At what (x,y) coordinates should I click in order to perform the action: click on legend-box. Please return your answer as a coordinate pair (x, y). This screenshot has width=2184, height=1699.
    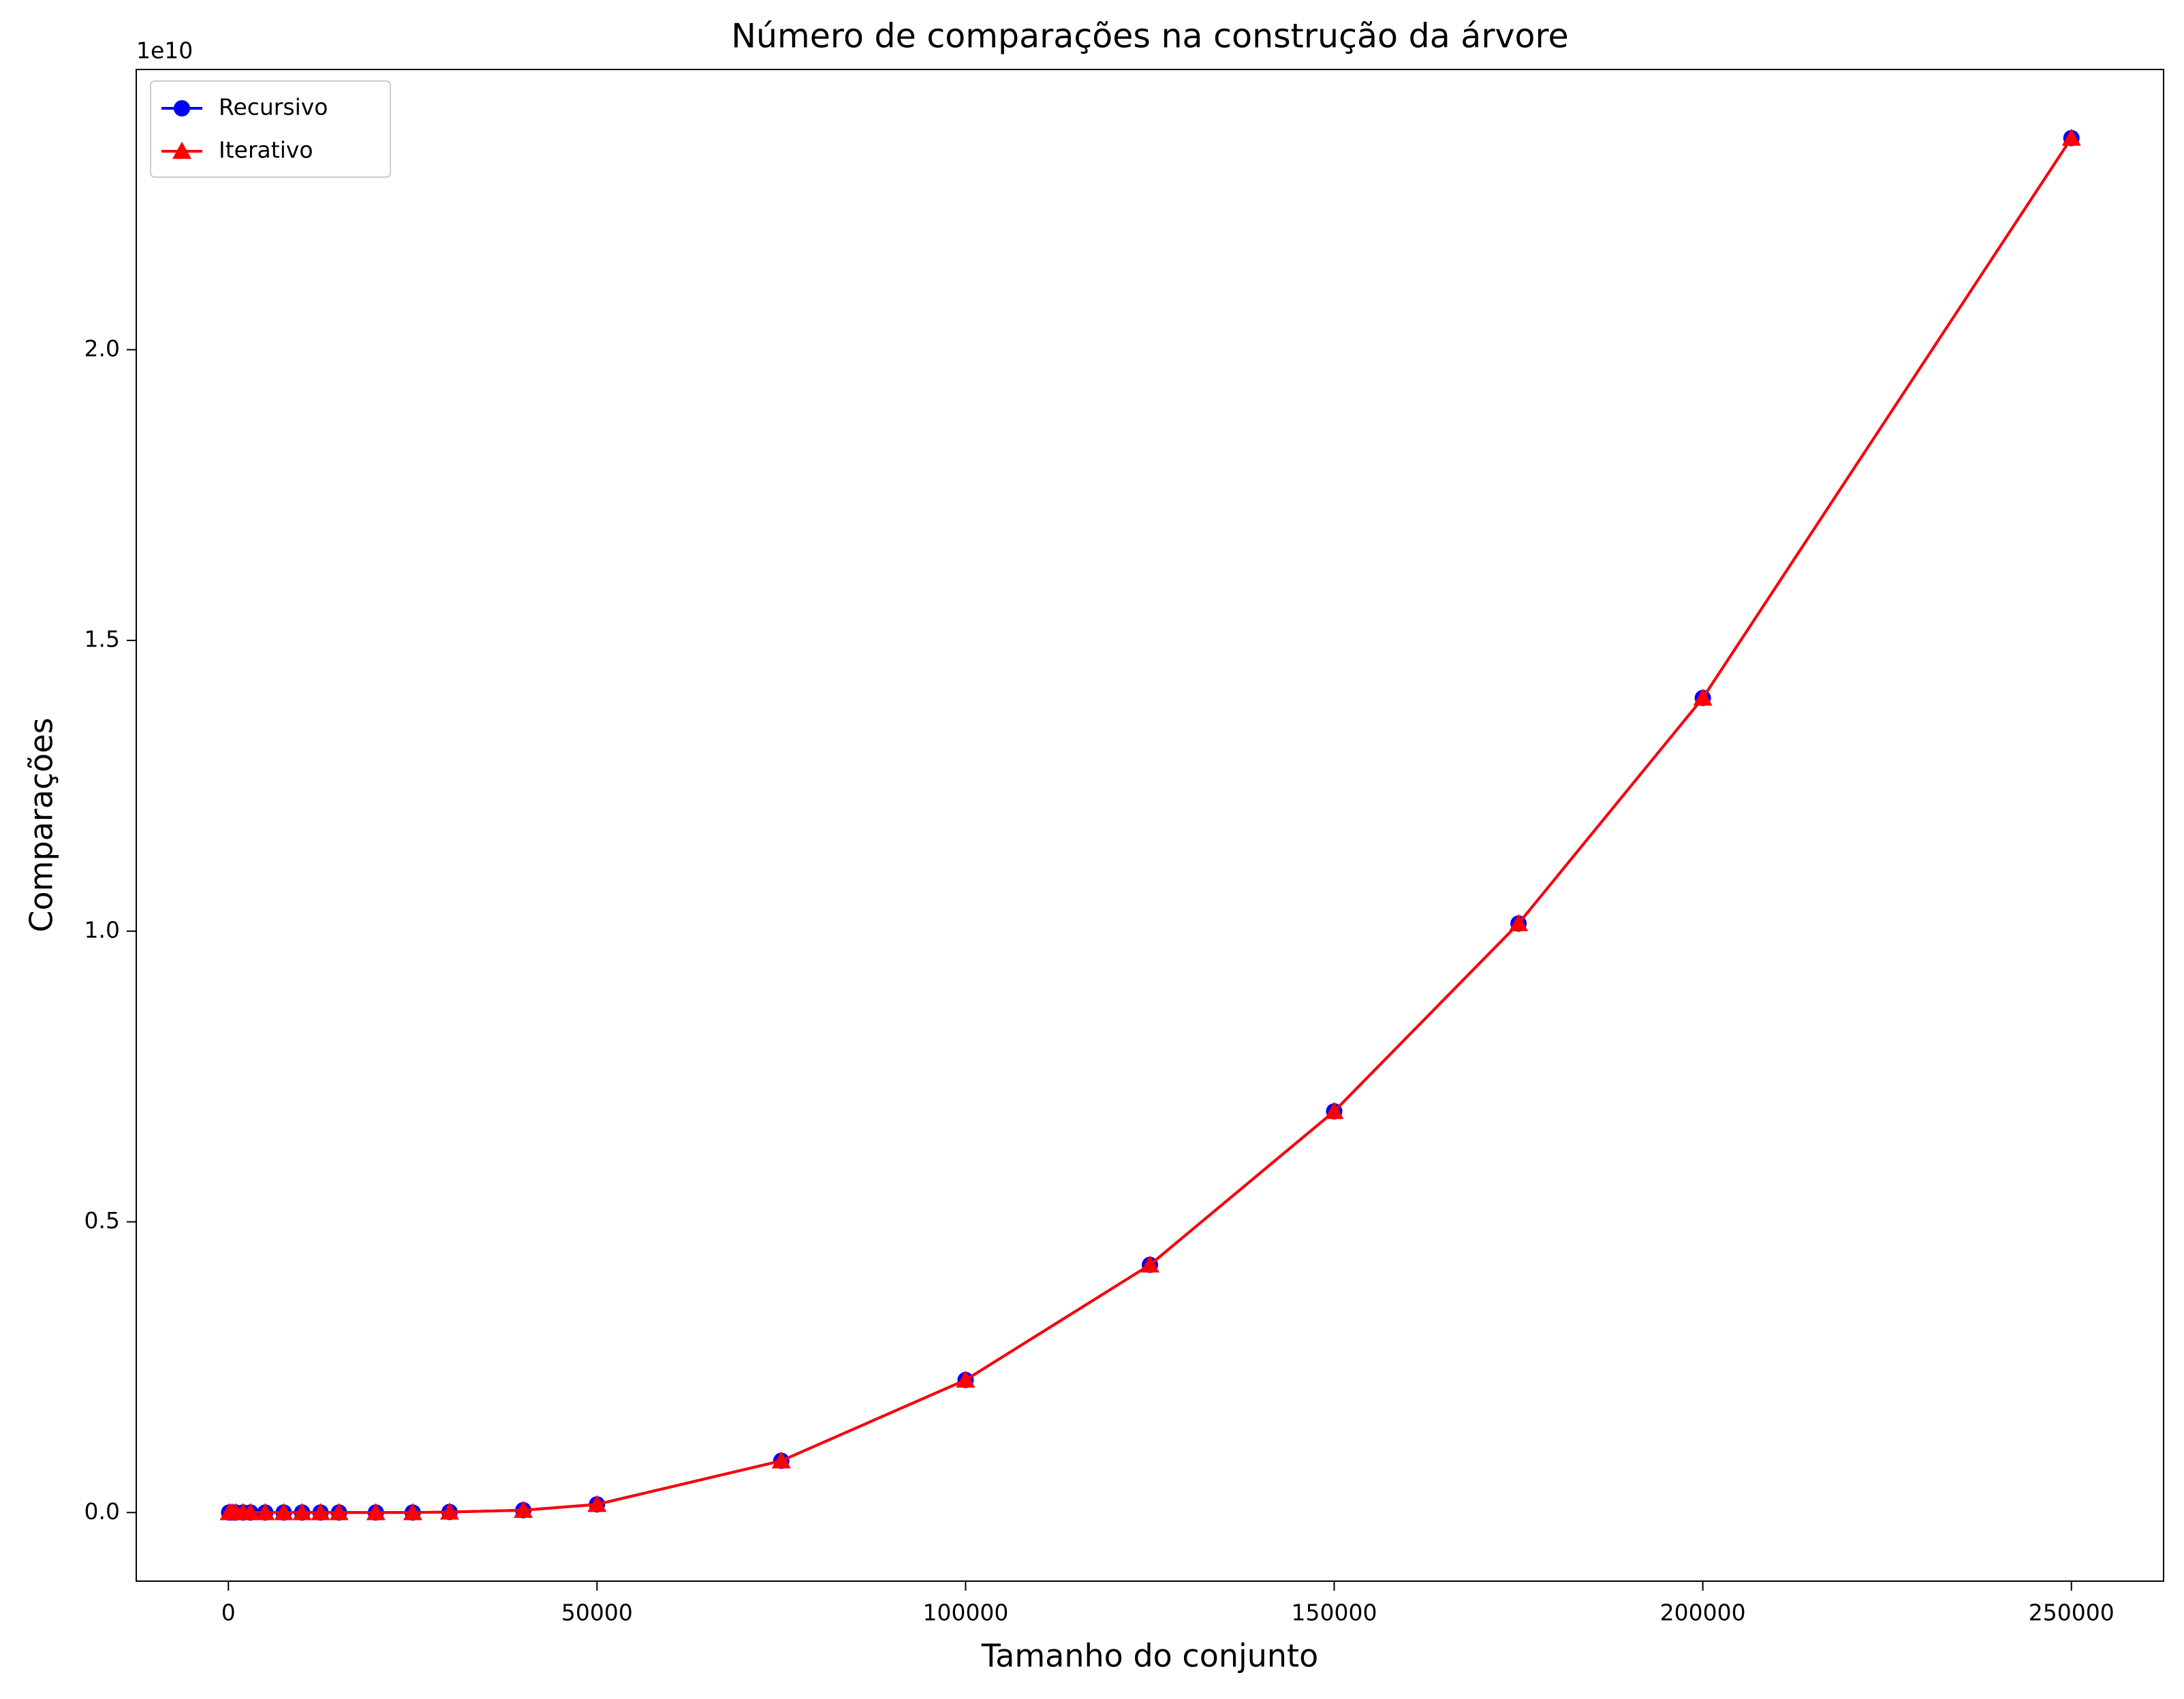
    Looking at the image, I should click on (270, 129).